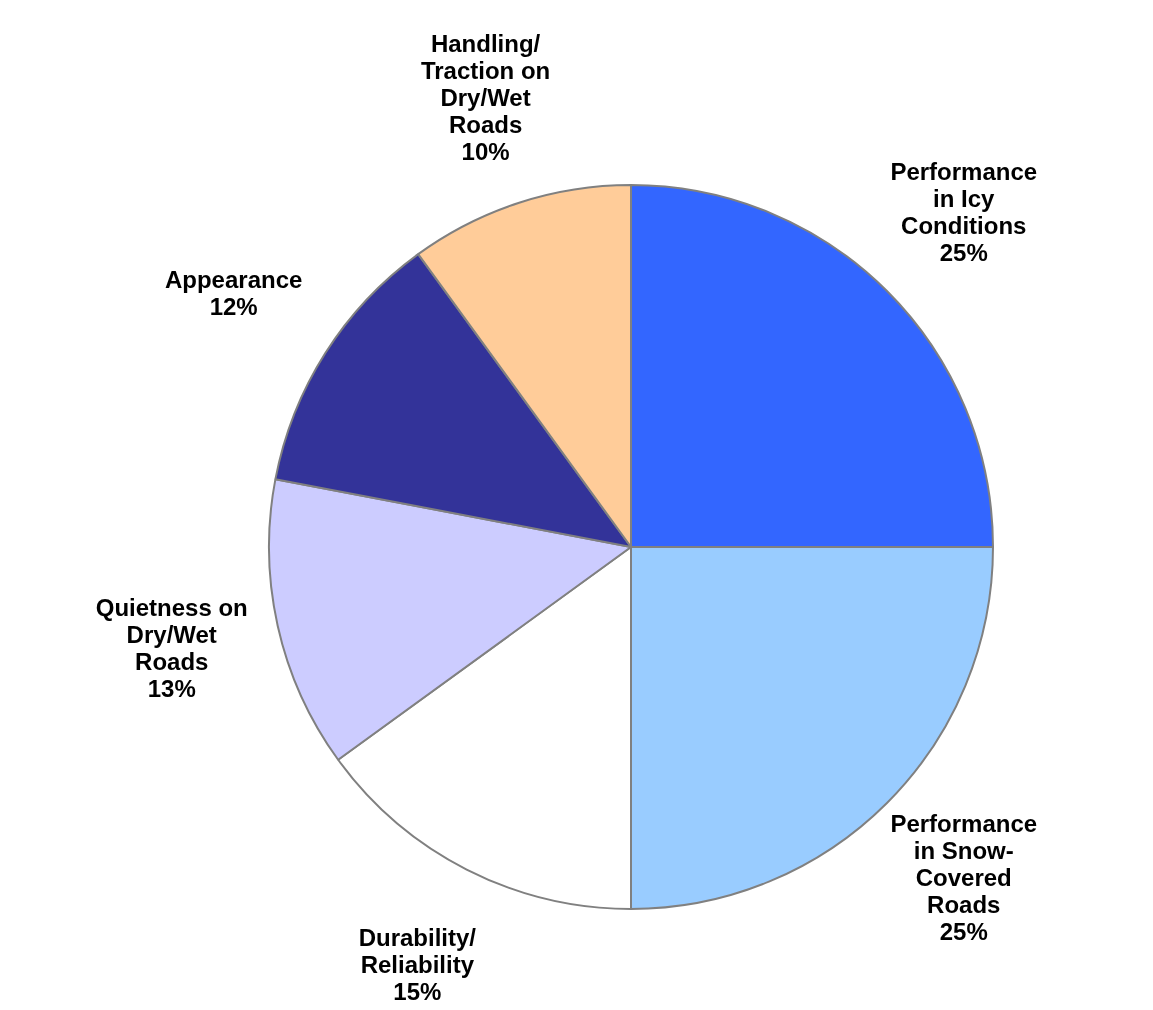  I want to click on data-label: 13%, so click(171, 688).